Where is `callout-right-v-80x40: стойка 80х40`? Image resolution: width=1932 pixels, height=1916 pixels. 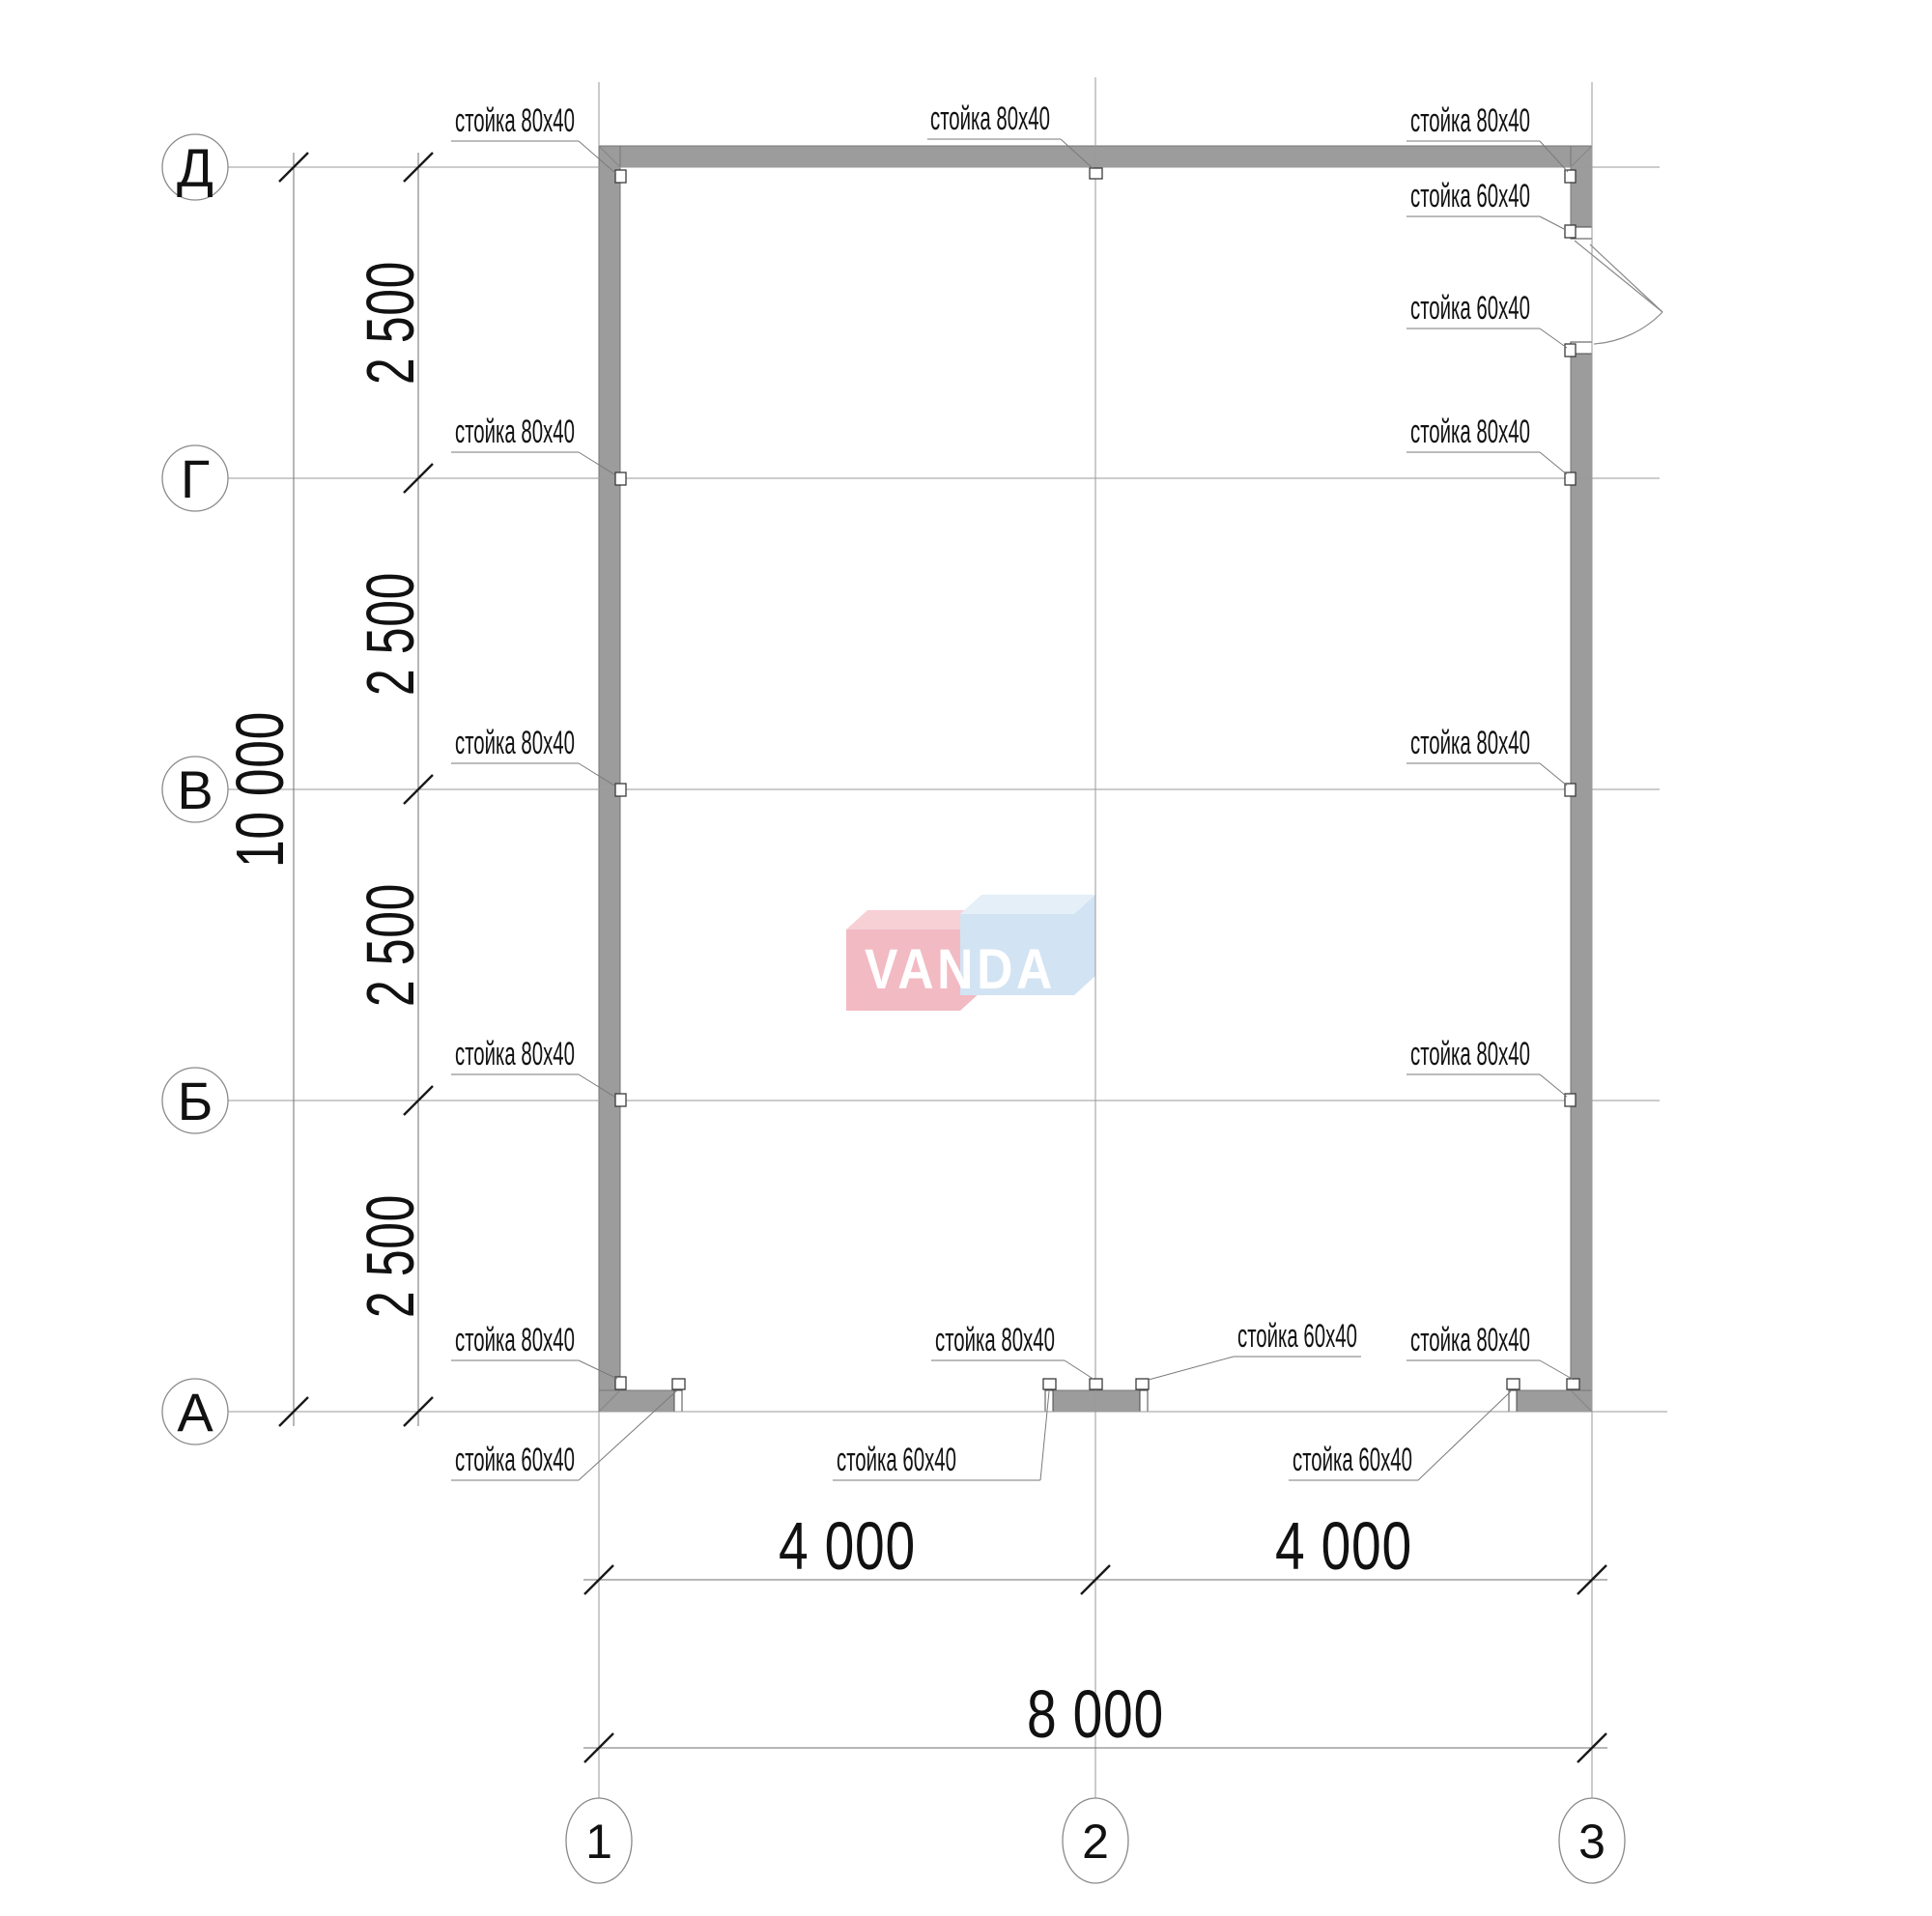 callout-right-v-80x40: стойка 80х40 is located at coordinates (1487, 755).